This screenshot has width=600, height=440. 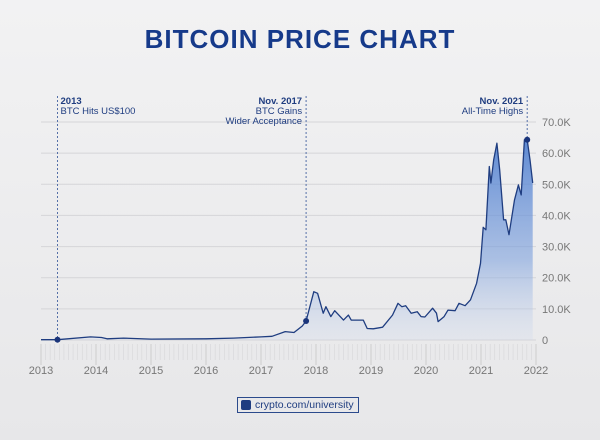 What do you see at coordinates (556, 216) in the screenshot?
I see `y-tick-label: 40.0K` at bounding box center [556, 216].